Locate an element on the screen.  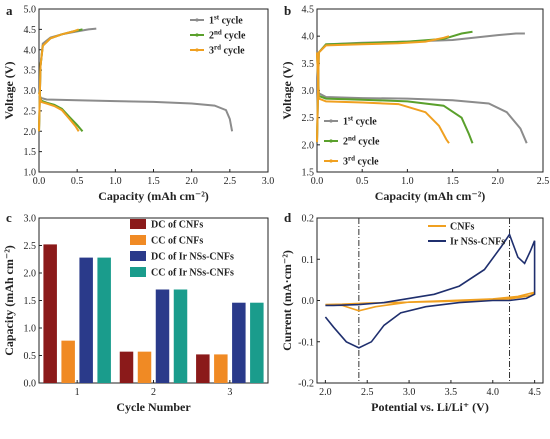
x-tick-label: 1.5 is located at coordinates (452, 181).